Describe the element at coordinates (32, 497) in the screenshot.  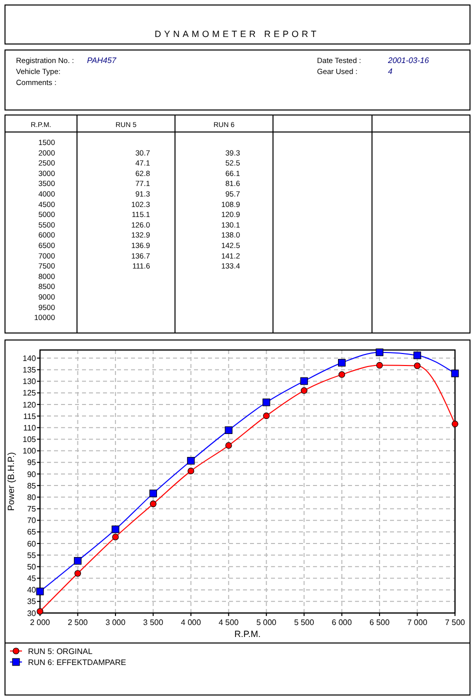
I see `y-tick-label: 80` at that location.